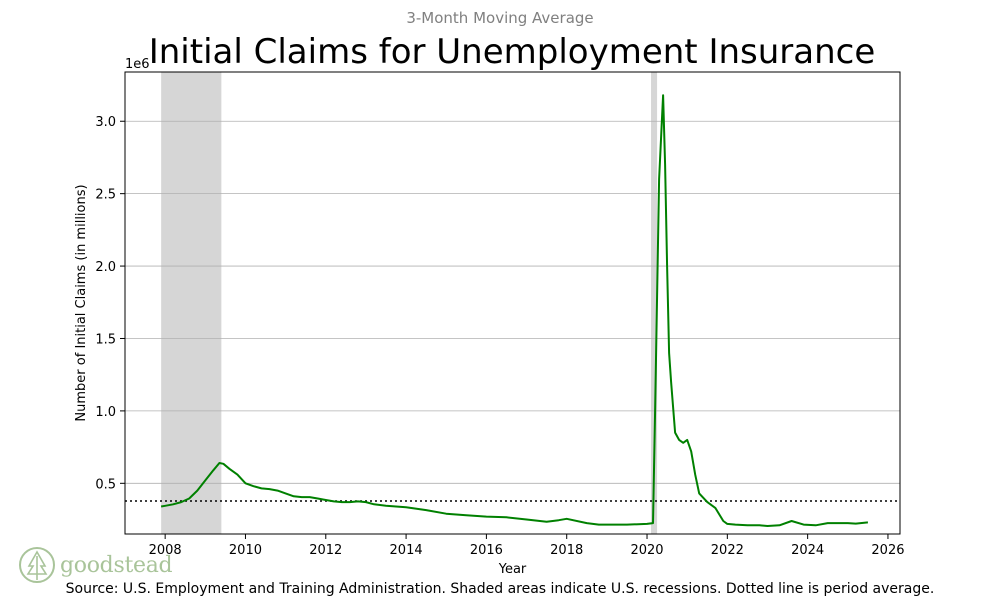  Describe the element at coordinates (727, 550) in the screenshot. I see `x-tick-label: 2022` at that location.